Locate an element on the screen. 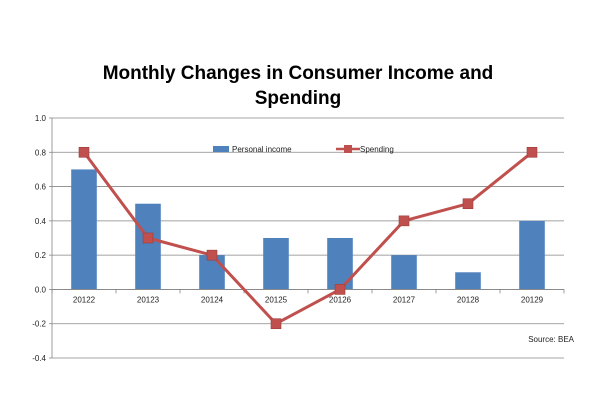  x-tick-label: 20124 is located at coordinates (212, 299).